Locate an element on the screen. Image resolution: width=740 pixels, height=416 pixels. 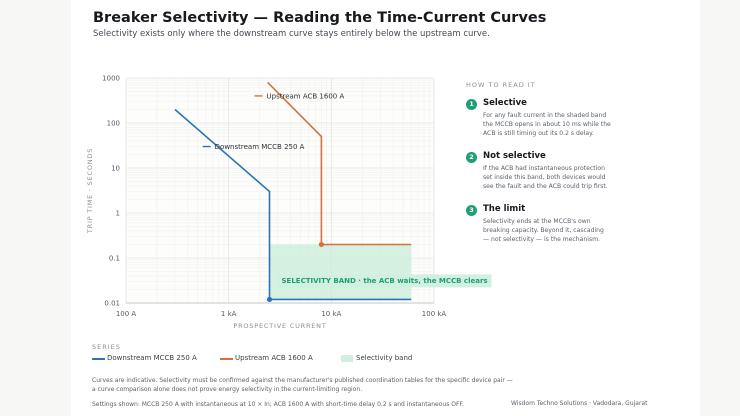
y-tick-label: 1 is located at coordinates (118, 214).